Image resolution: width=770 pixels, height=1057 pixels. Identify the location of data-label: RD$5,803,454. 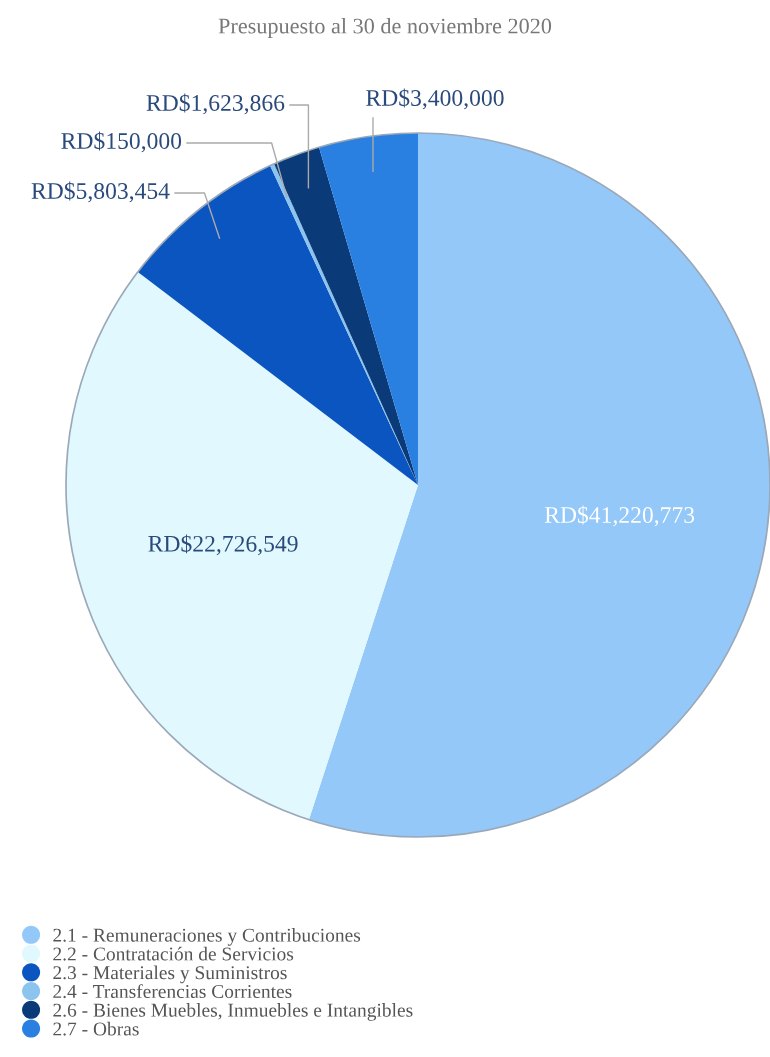
(100, 192).